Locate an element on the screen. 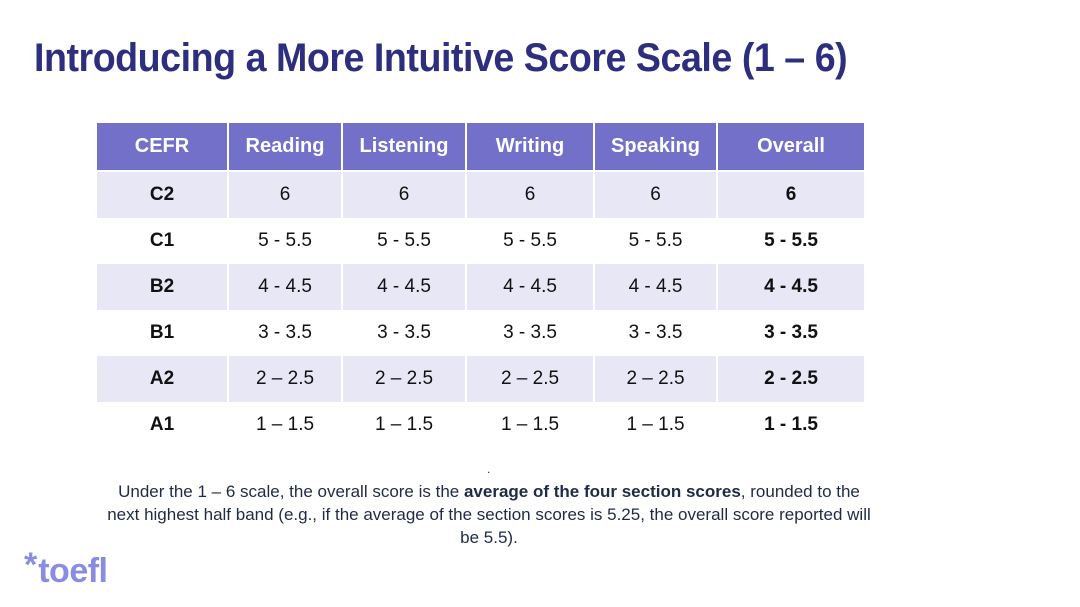 The height and width of the screenshot is (607, 1080). cefr-level-cell: B1 is located at coordinates (163, 333).